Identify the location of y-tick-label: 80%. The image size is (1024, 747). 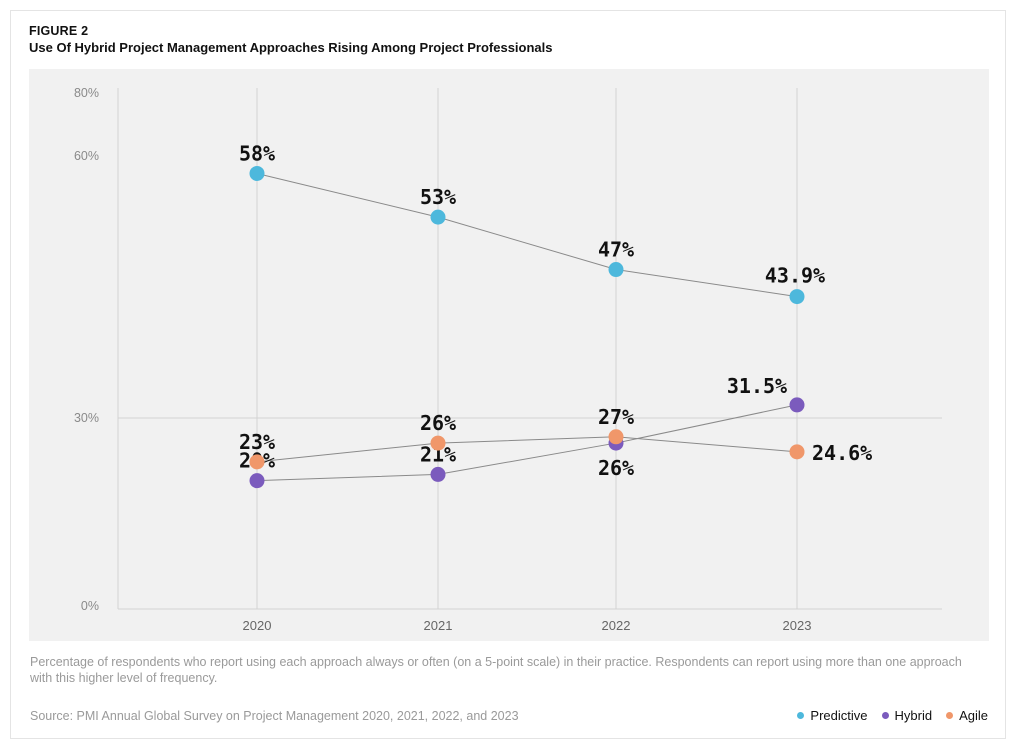
(86, 93).